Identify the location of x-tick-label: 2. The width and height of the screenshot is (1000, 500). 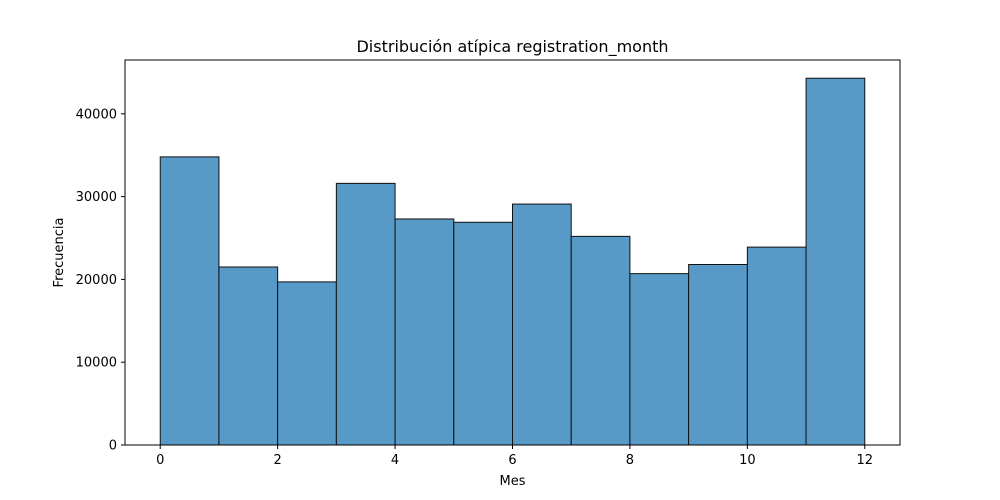
(278, 460).